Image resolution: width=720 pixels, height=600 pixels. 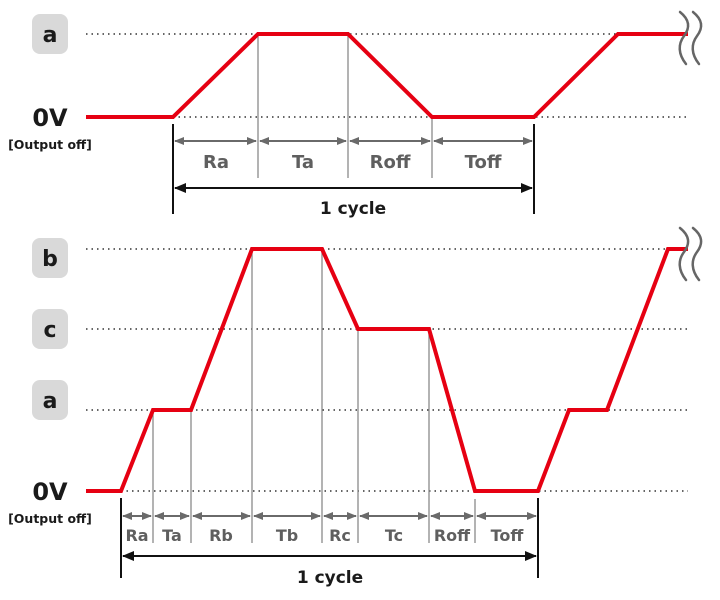 I want to click on segment-label-rc: Rc, so click(x=340, y=535).